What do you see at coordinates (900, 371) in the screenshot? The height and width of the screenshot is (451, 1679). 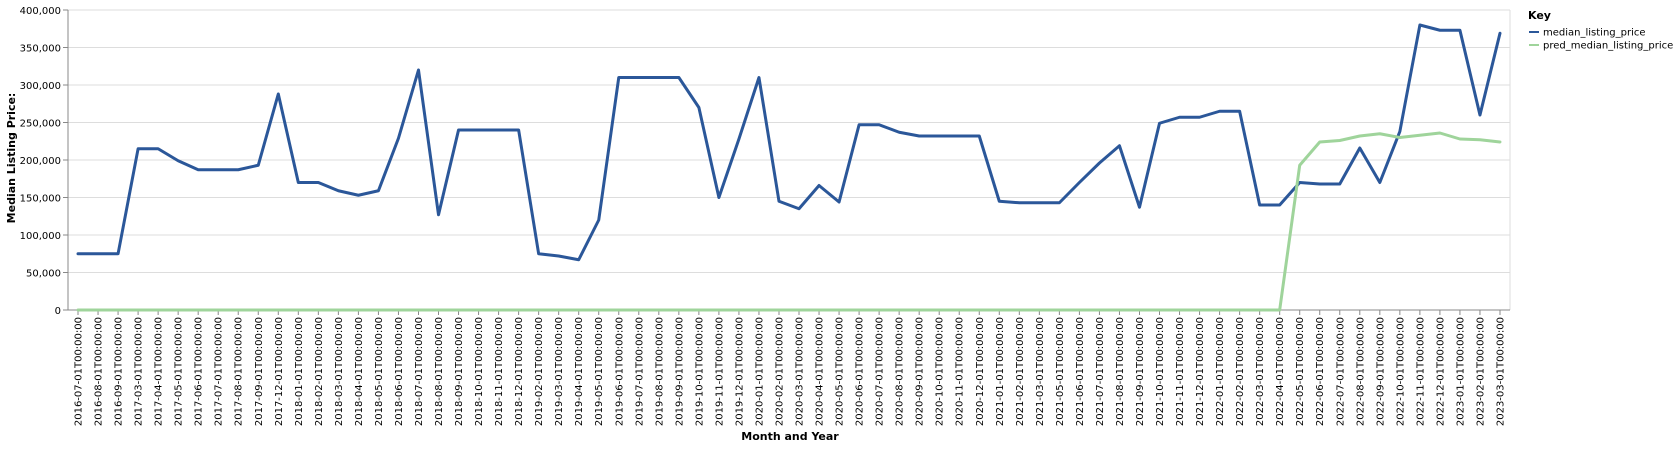 I see `x-tick-label: 2020-08-01T00:00:00` at bounding box center [900, 371].